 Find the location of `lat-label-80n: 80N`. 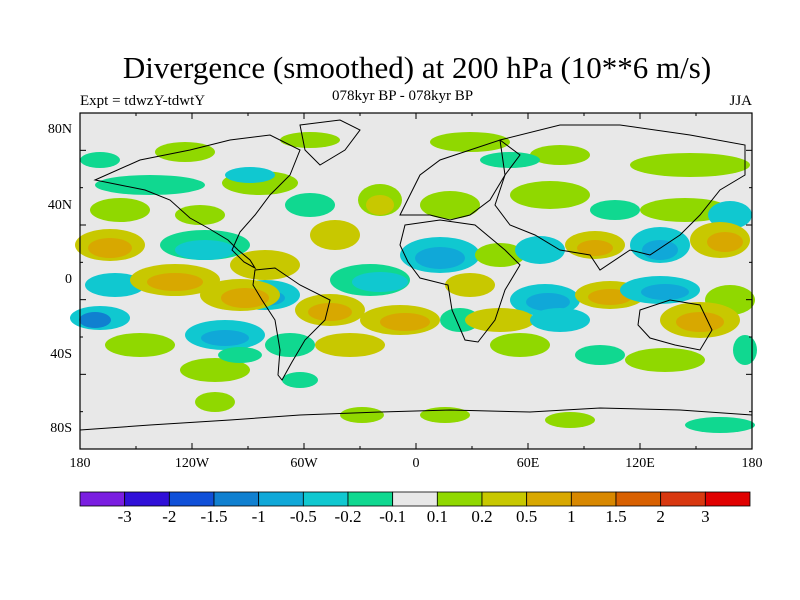

lat-label-80n: 80N is located at coordinates (59, 129).